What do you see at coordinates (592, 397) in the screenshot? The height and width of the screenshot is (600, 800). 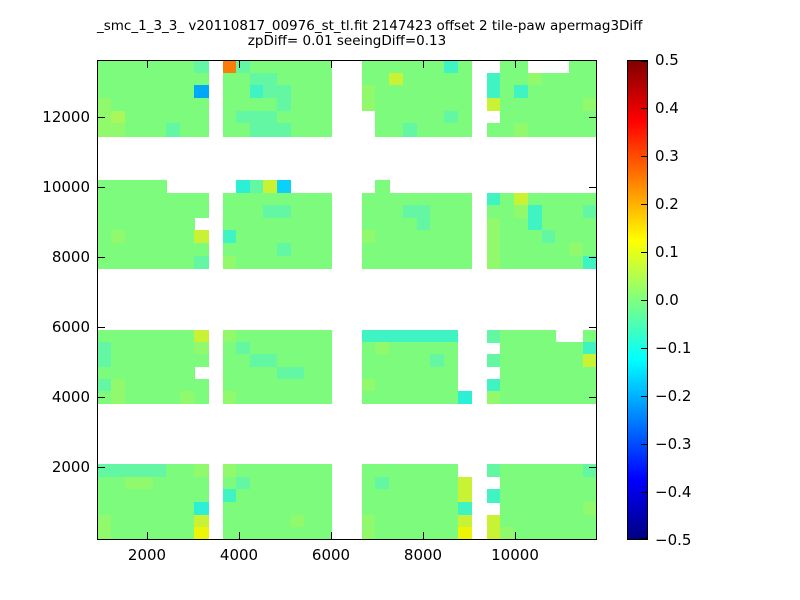 I see `y-tick-mark` at bounding box center [592, 397].